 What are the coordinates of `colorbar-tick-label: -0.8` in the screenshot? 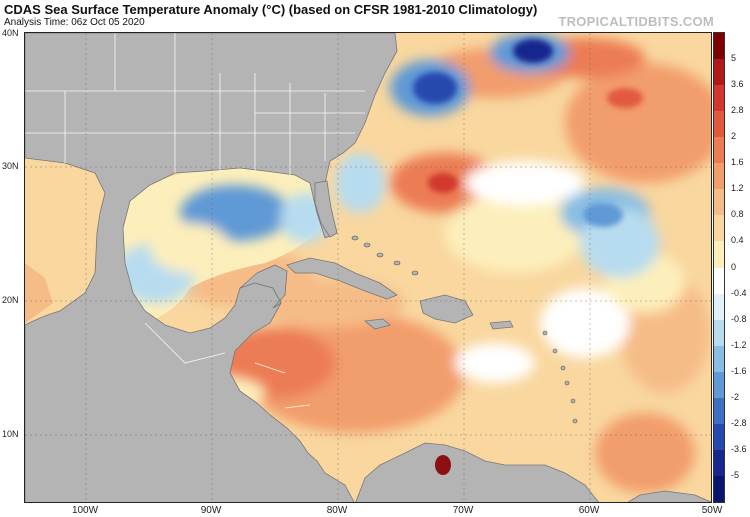 It's located at (739, 318).